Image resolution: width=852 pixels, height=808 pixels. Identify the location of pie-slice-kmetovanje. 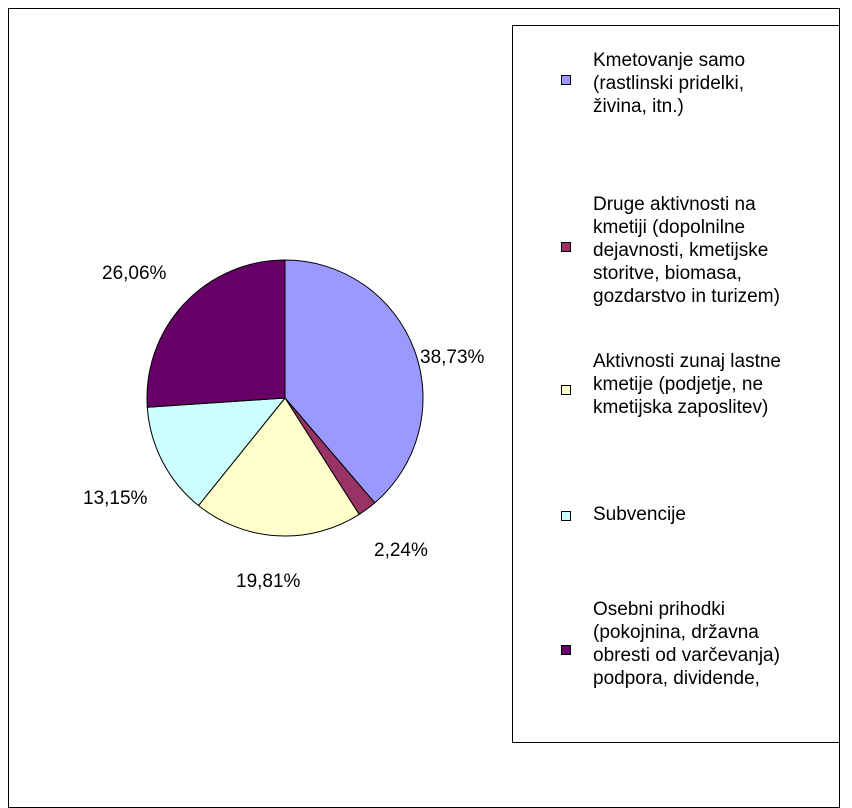
(354, 381).